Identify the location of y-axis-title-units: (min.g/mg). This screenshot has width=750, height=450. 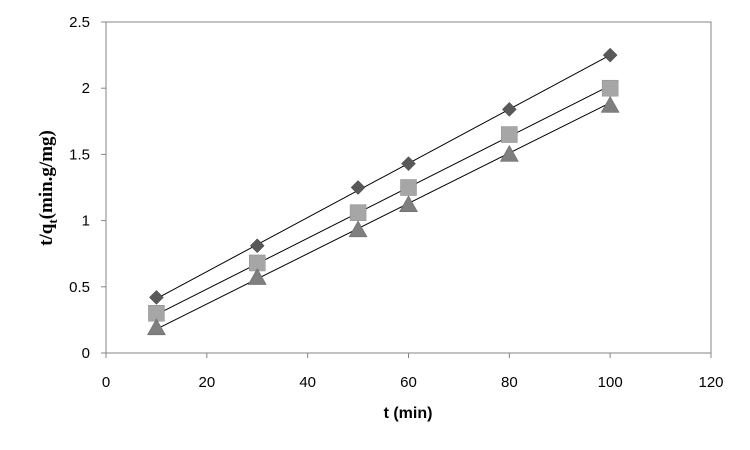
(46, 174).